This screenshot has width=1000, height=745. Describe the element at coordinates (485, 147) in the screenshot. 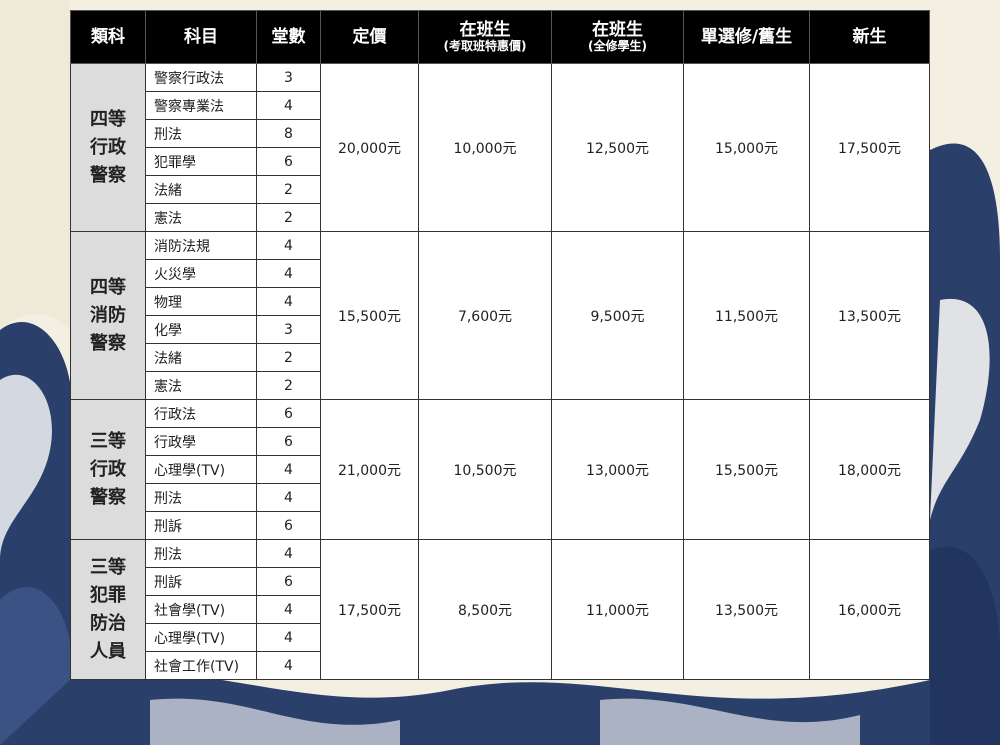

I see `current-special-price: 10,000元` at that location.